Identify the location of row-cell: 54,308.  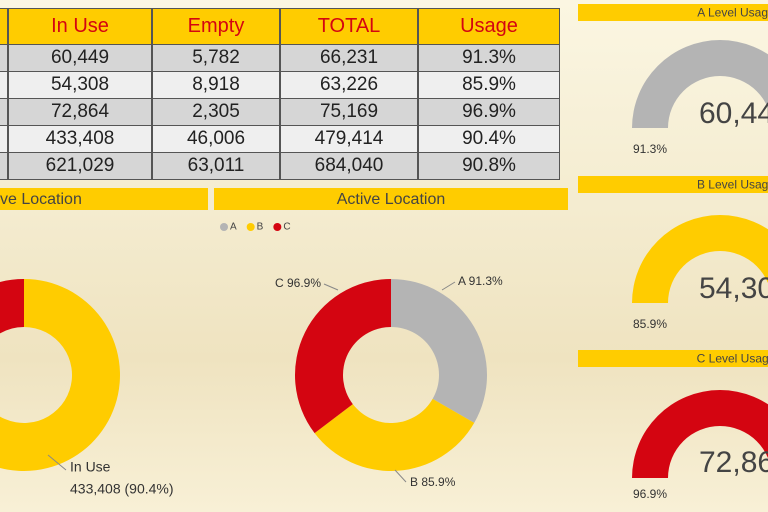
(80, 85).